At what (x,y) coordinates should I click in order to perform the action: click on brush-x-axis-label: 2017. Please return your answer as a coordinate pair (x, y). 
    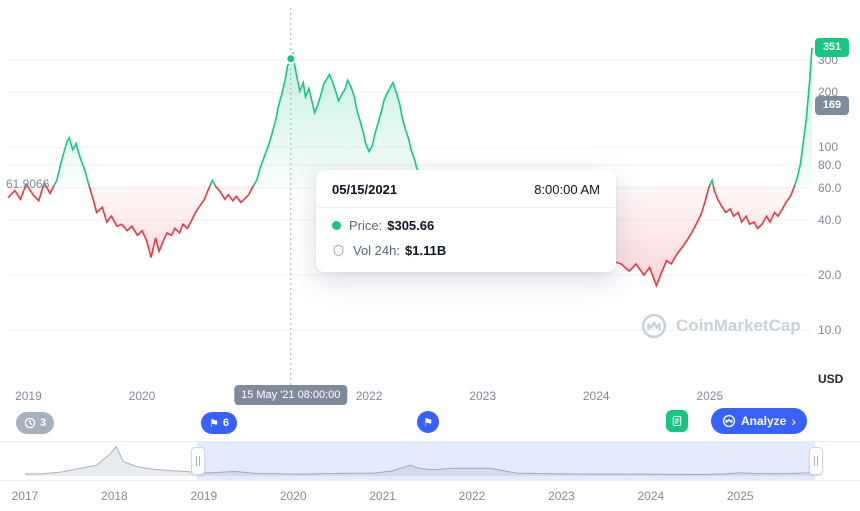
    Looking at the image, I should click on (25, 496).